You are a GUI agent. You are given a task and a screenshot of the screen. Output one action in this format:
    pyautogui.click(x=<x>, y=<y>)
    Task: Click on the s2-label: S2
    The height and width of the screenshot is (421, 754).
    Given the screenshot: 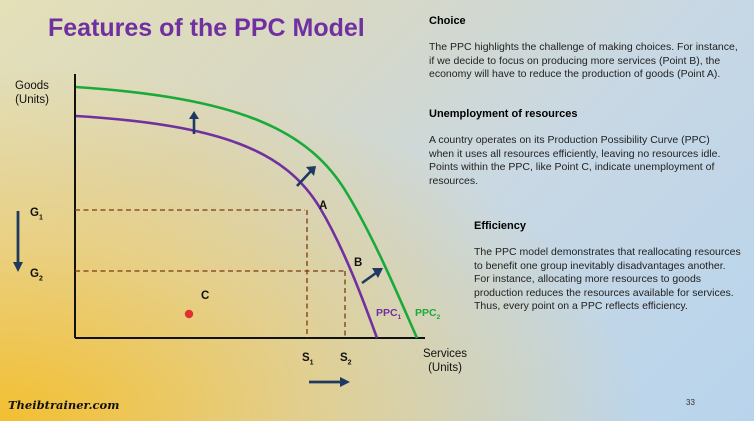 What is the action you would take?
    pyautogui.click(x=346, y=359)
    